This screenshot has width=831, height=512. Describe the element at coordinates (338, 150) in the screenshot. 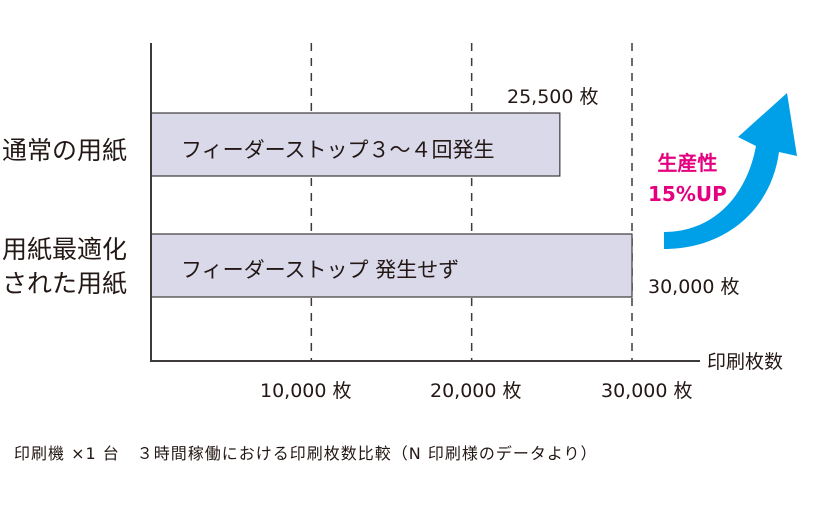

I see `bar-text-standard: フィーダーストップ３〜４回発生` at that location.